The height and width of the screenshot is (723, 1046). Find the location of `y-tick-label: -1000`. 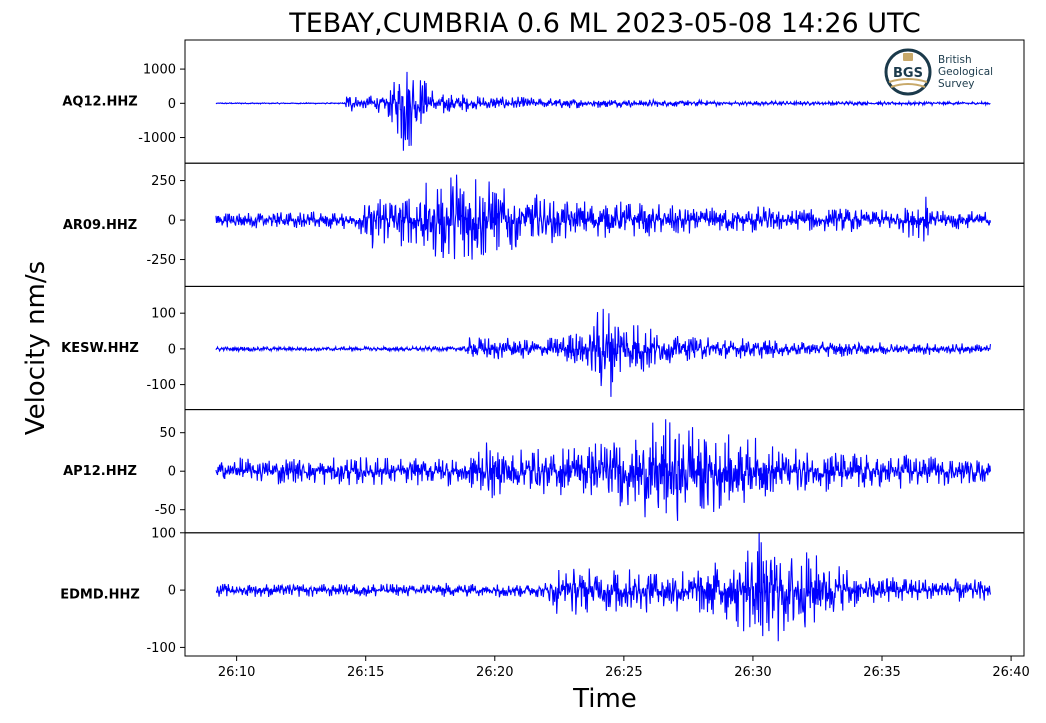

y-tick-label: -1000 is located at coordinates (157, 138).